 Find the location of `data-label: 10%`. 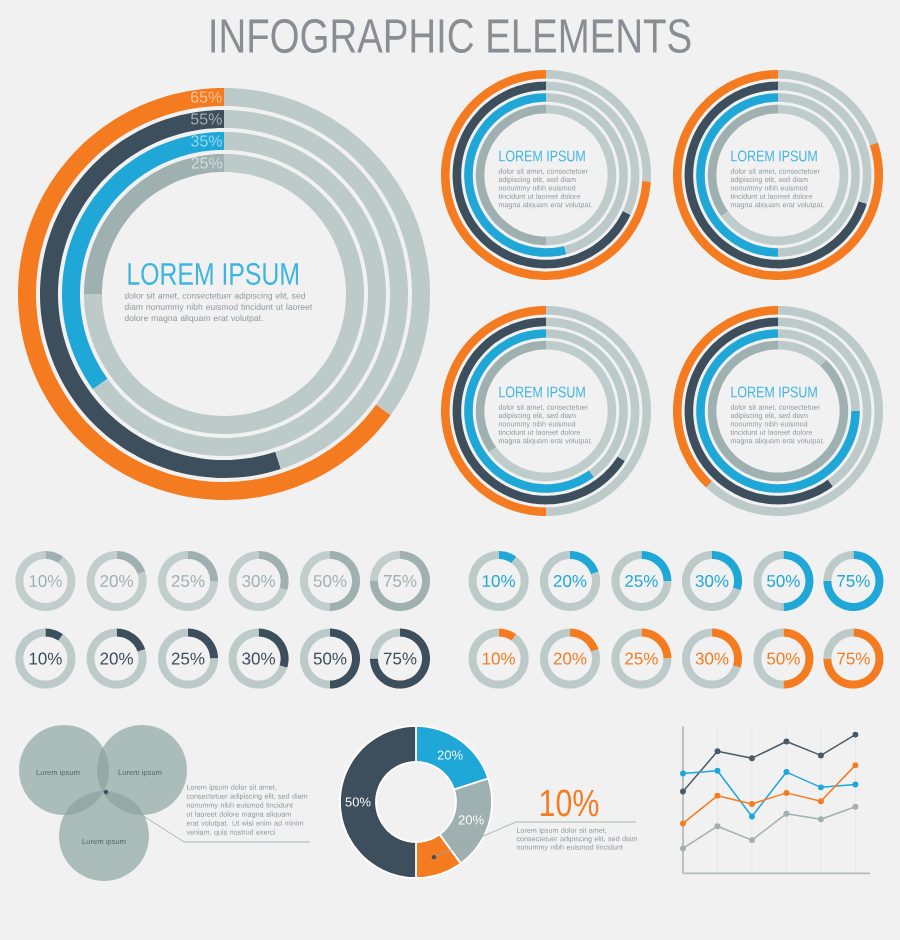

data-label: 10% is located at coordinates (569, 803).